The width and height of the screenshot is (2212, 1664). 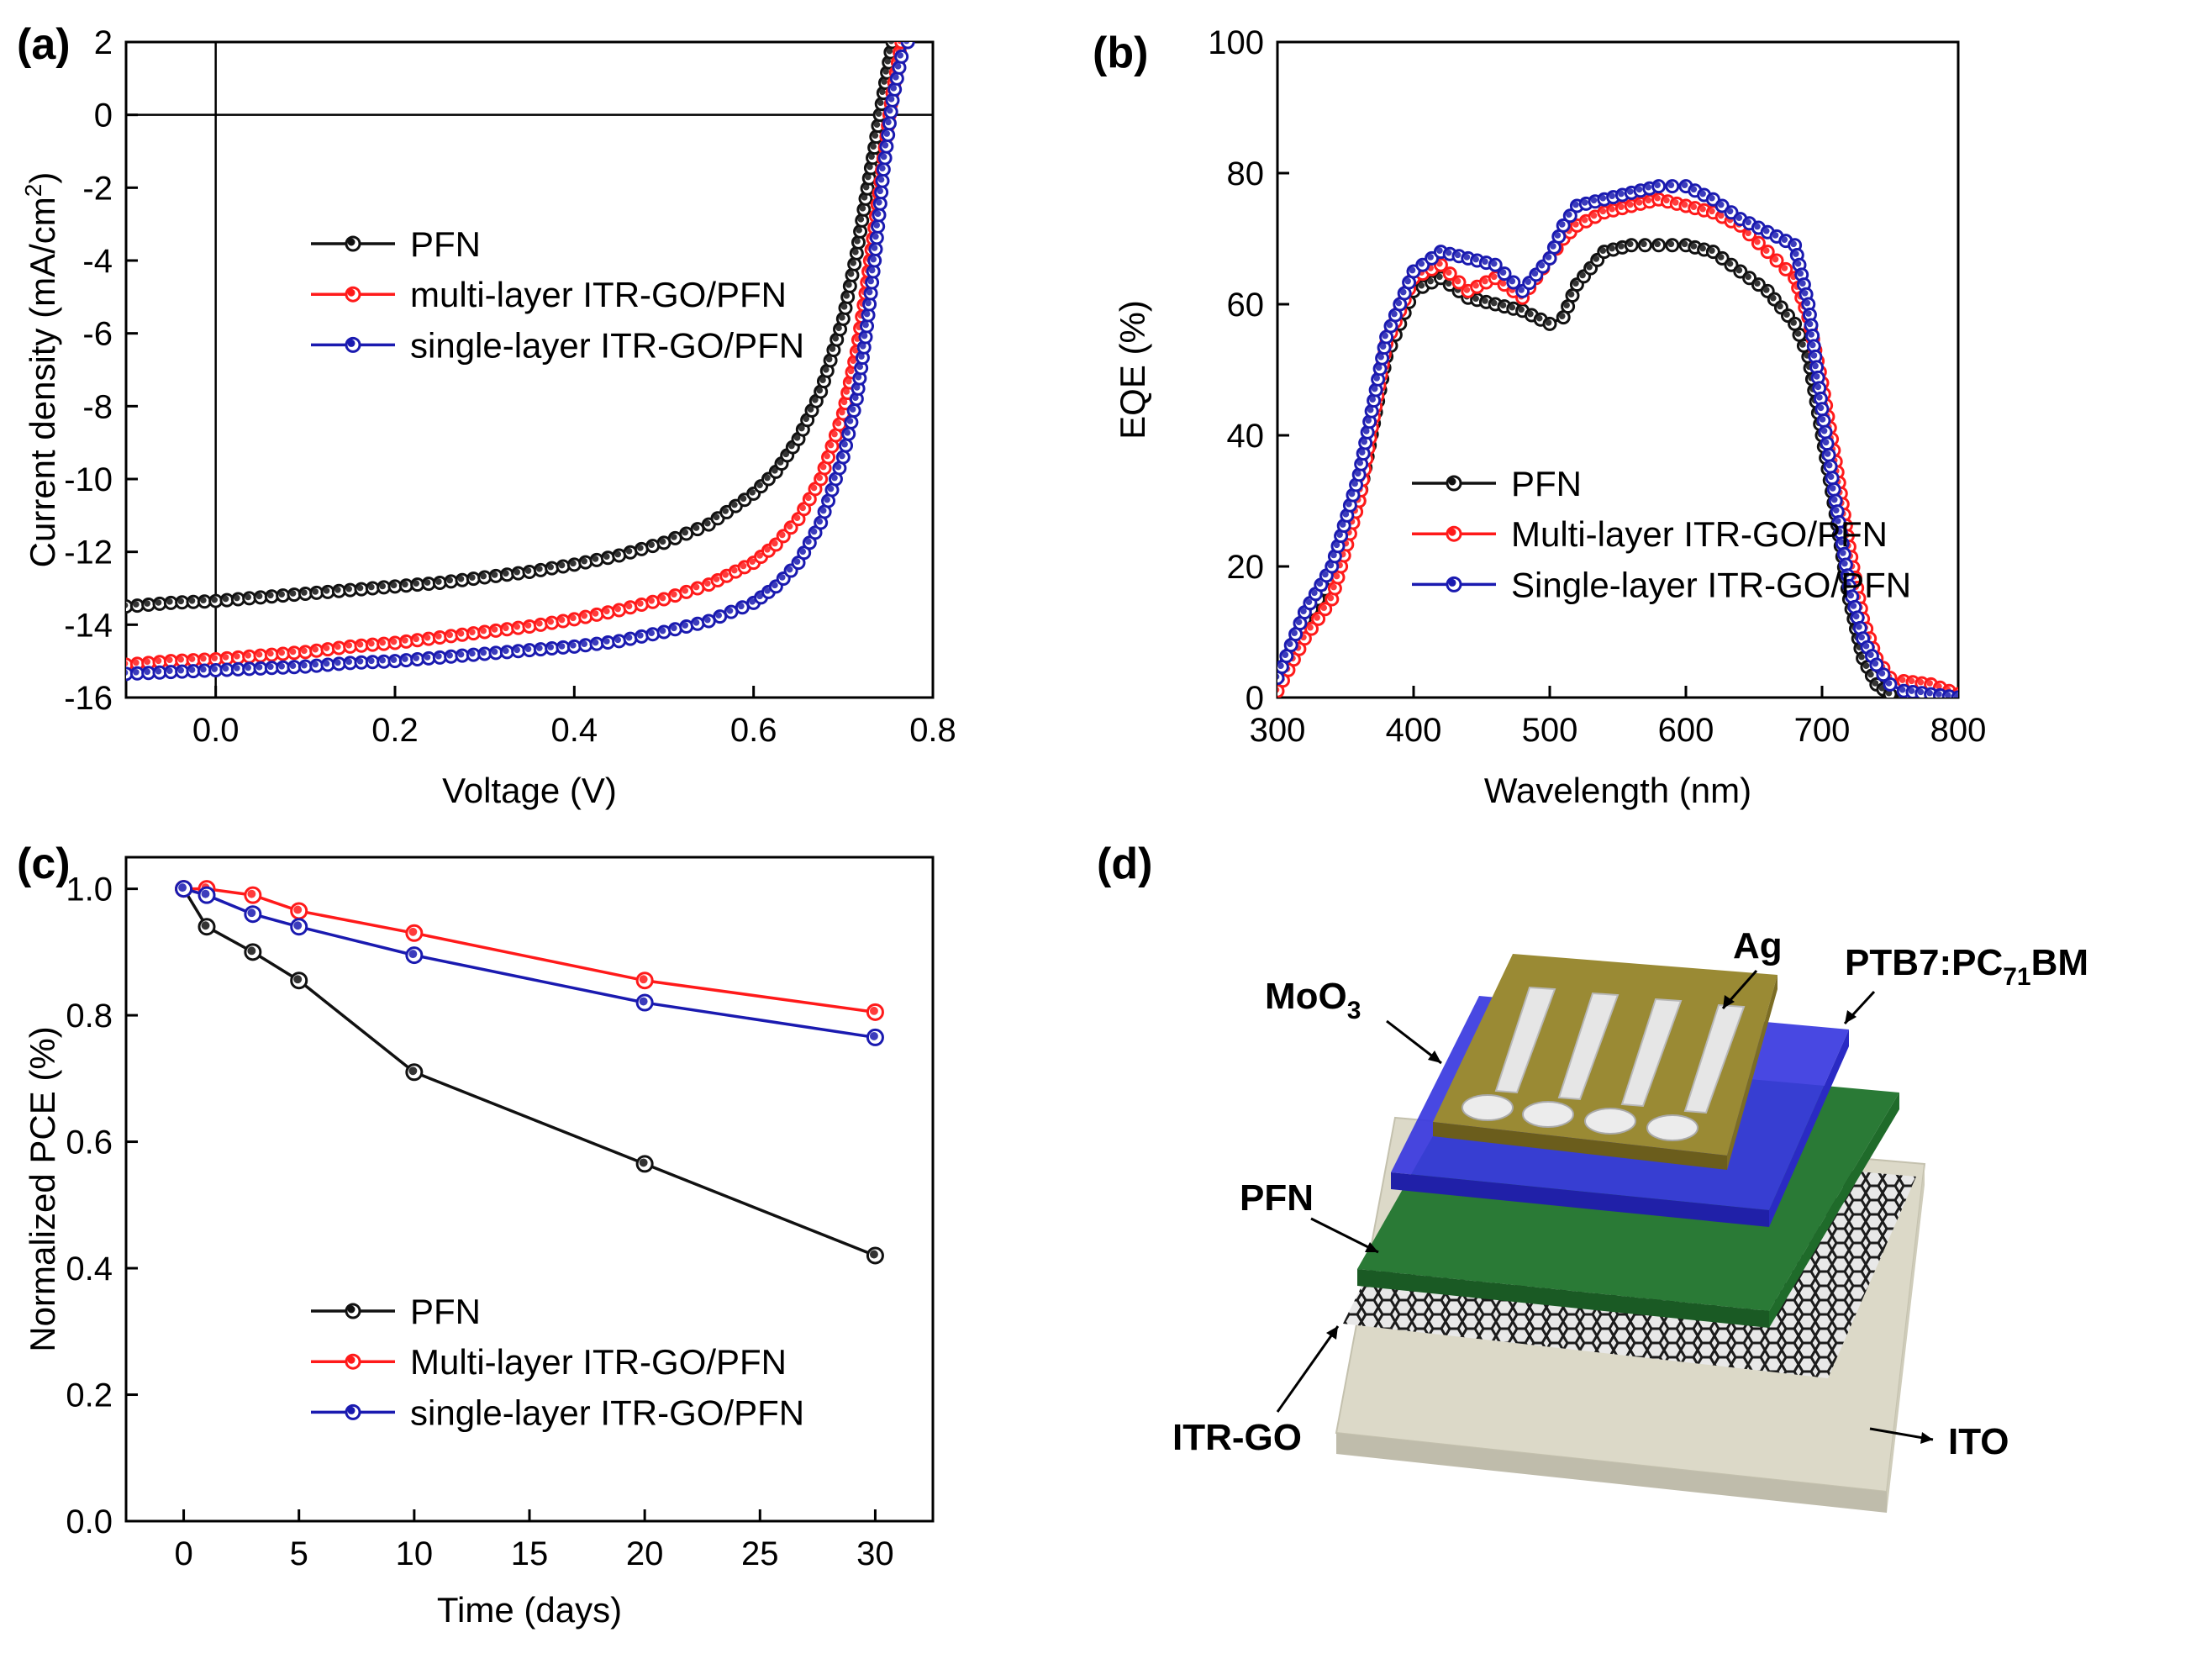 I want to click on label-ag: Ag, so click(x=1752, y=967).